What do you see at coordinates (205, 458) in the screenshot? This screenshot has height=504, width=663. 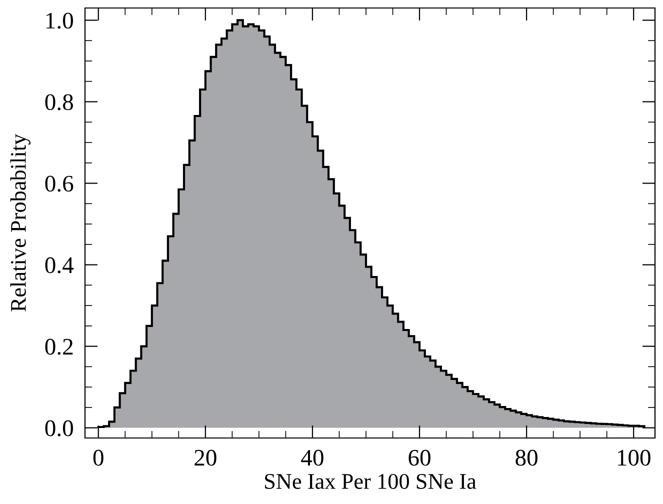 I see `x-tick-label: 20` at bounding box center [205, 458].